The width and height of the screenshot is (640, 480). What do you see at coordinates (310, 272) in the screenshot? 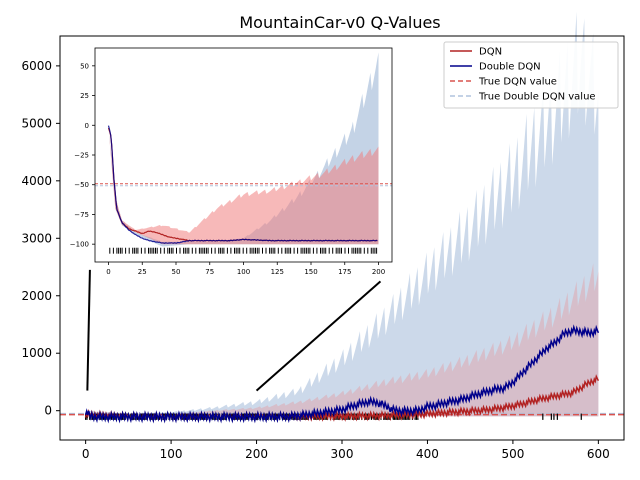
I see `inset-x-tick-label: 150` at bounding box center [310, 272].